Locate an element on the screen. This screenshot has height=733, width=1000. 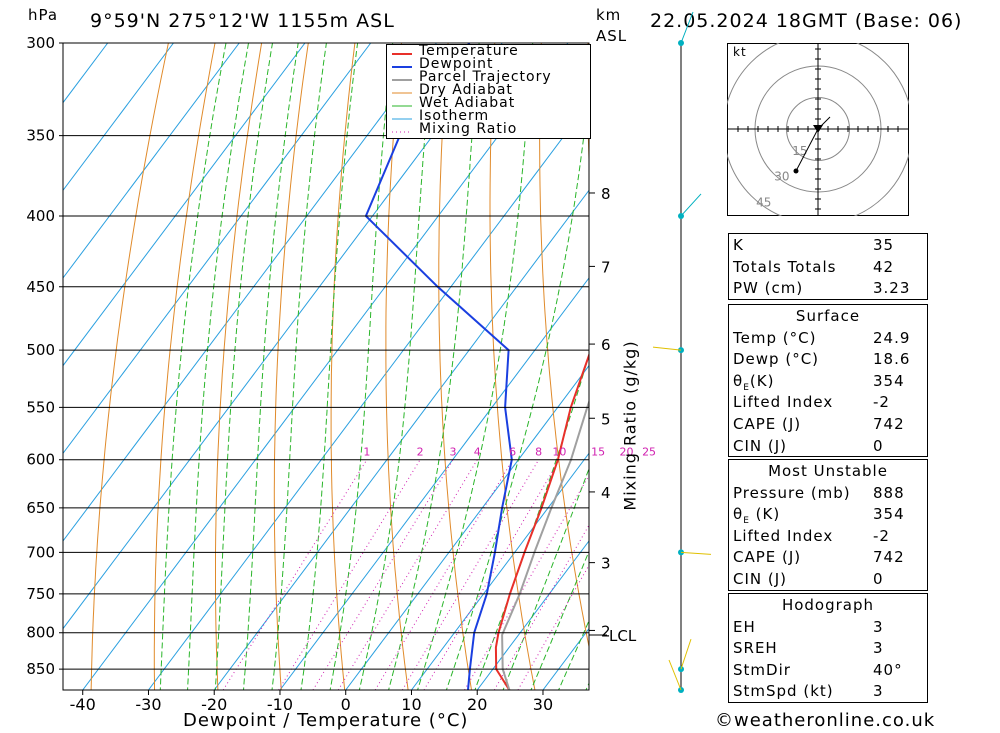
legend-label-mixing-ratio: Mixing Ratio is located at coordinates (468, 129).